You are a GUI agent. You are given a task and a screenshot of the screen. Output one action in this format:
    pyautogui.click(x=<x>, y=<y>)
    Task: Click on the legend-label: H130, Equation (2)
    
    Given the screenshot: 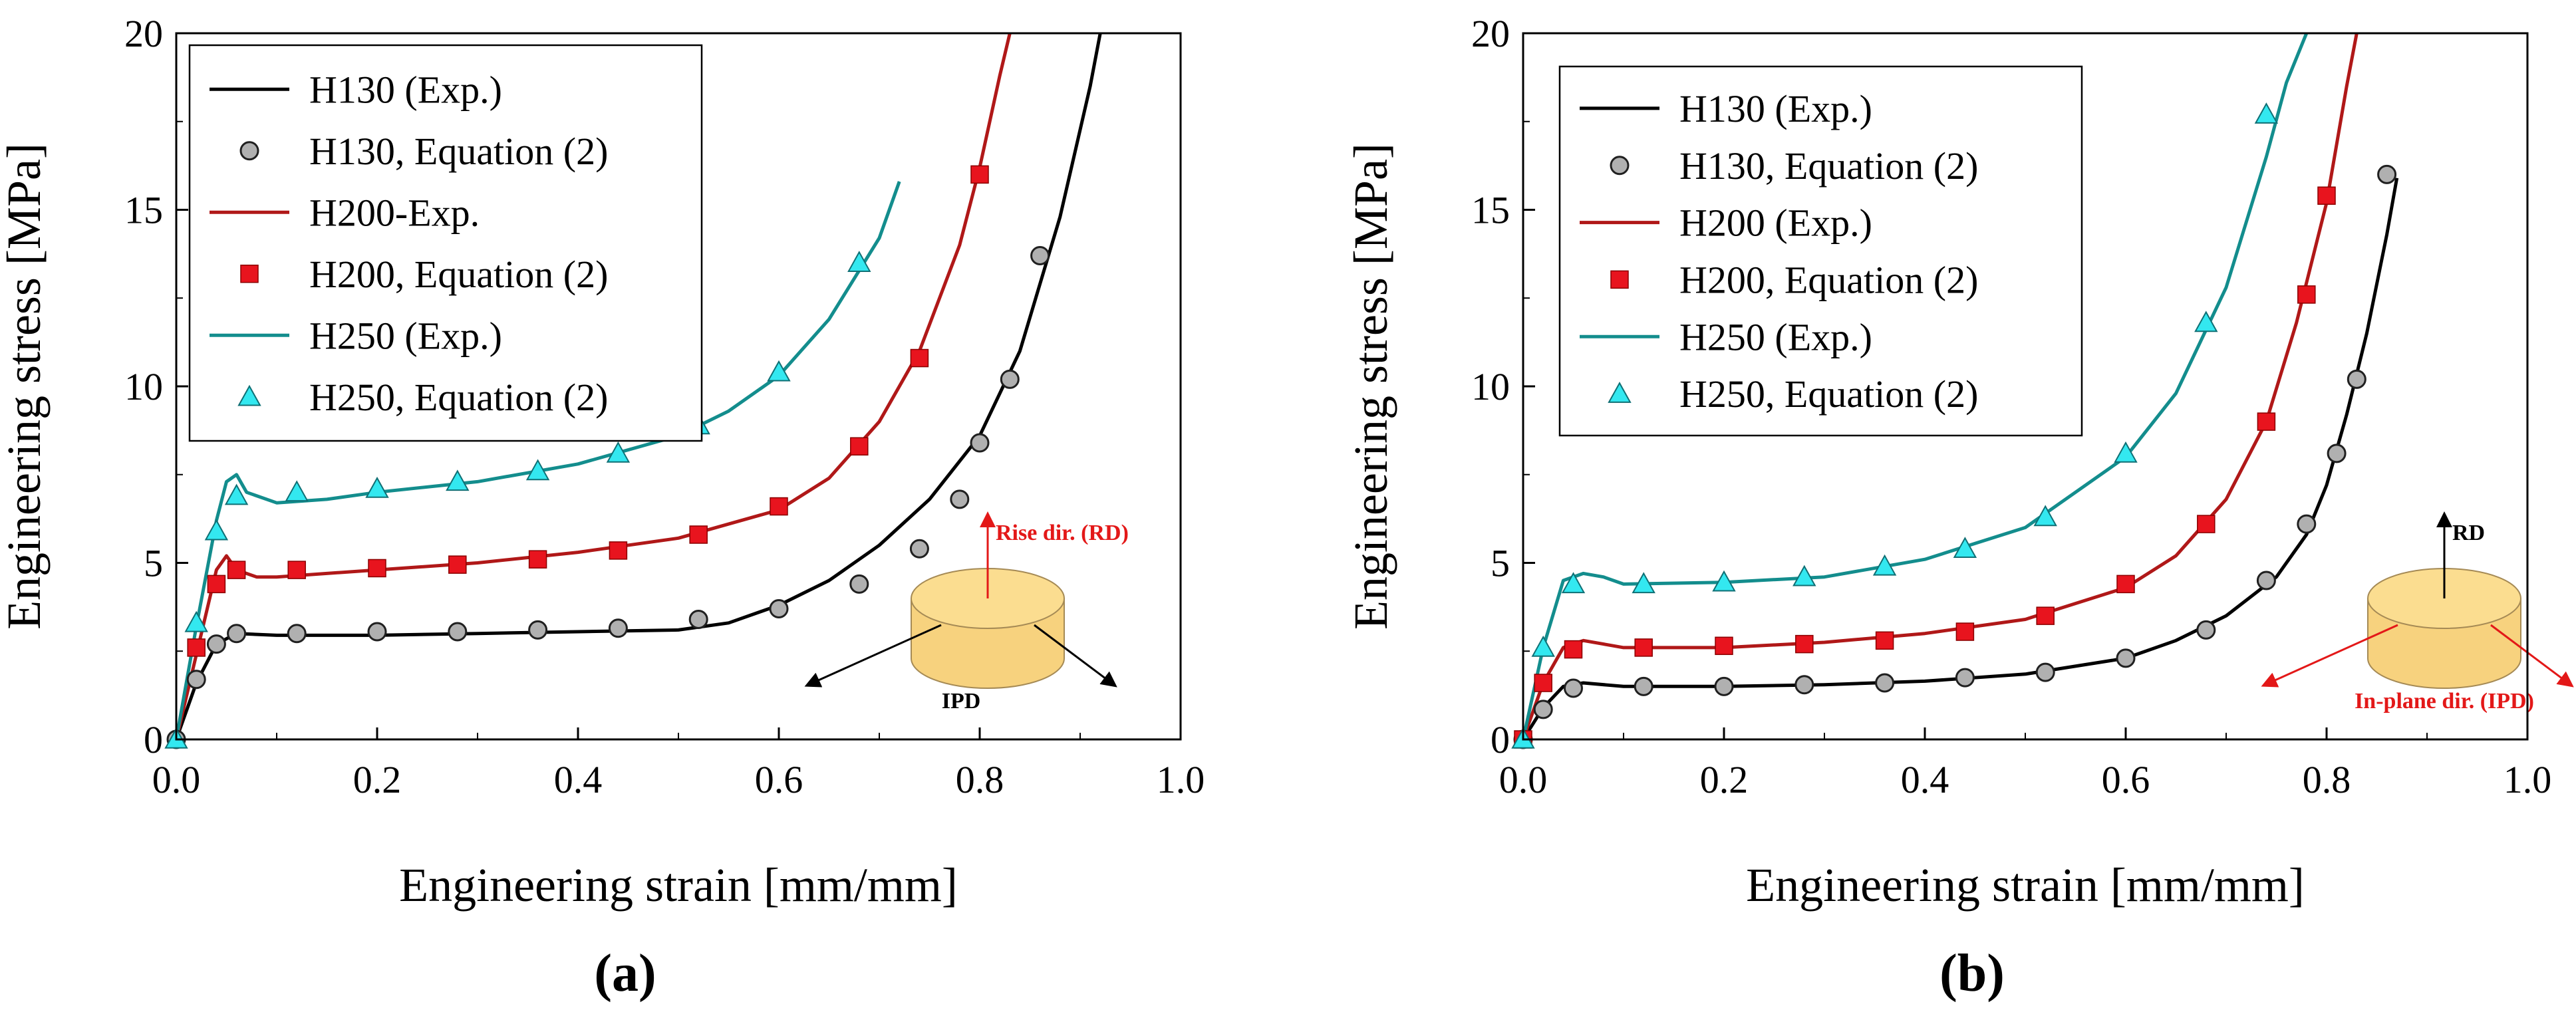 What is the action you would take?
    pyautogui.click(x=1829, y=166)
    